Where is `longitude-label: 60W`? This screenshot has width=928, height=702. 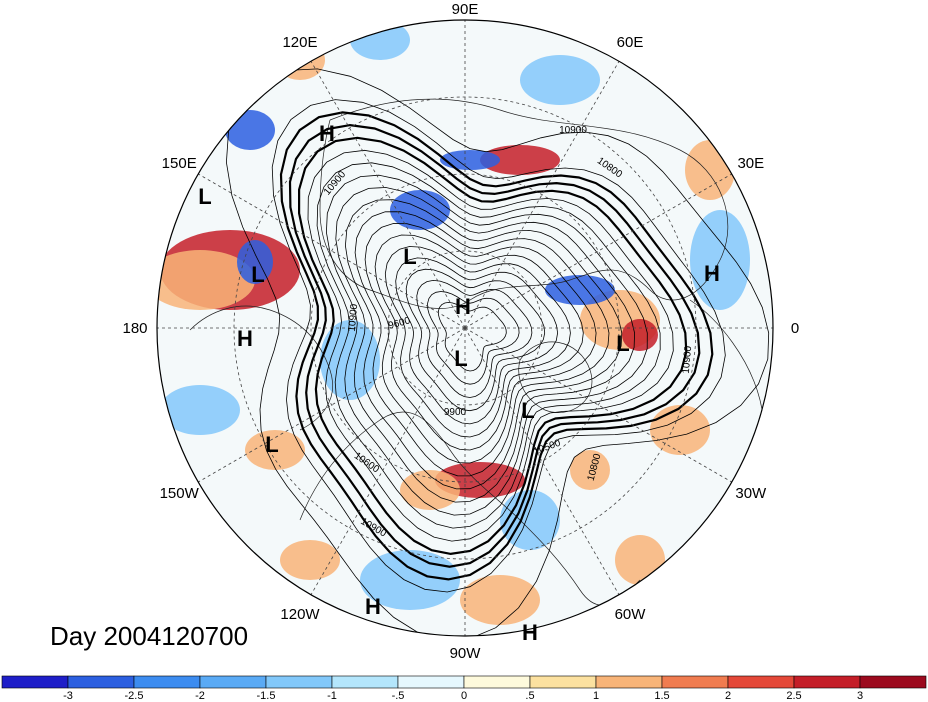
longitude-label: 60W is located at coordinates (631, 614).